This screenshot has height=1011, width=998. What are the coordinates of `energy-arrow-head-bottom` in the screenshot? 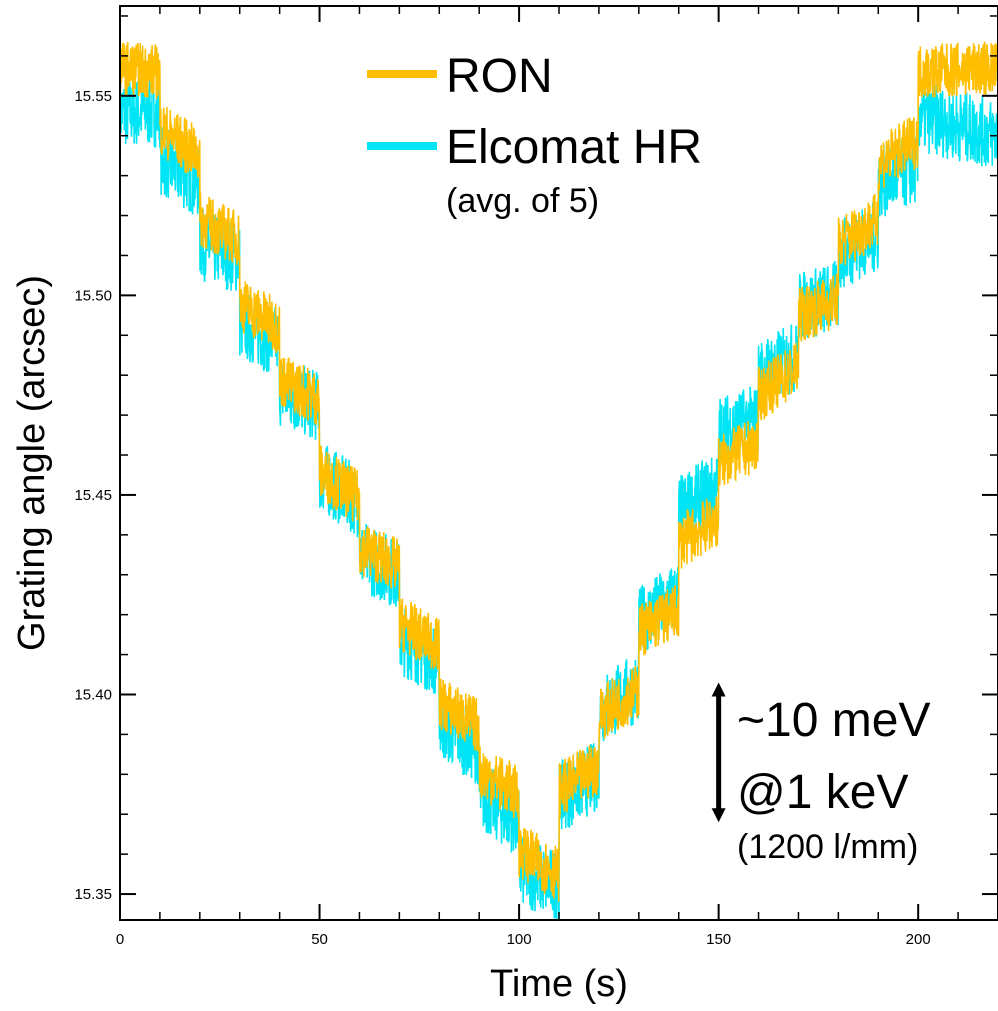 It's located at (718, 815).